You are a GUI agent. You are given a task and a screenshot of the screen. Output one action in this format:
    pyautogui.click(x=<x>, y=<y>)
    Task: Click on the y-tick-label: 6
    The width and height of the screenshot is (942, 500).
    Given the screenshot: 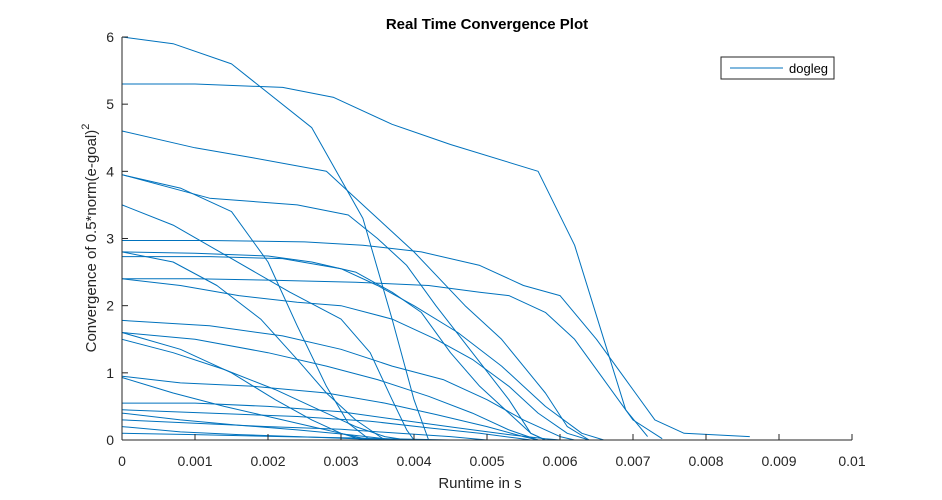 What is the action you would take?
    pyautogui.click(x=110, y=37)
    